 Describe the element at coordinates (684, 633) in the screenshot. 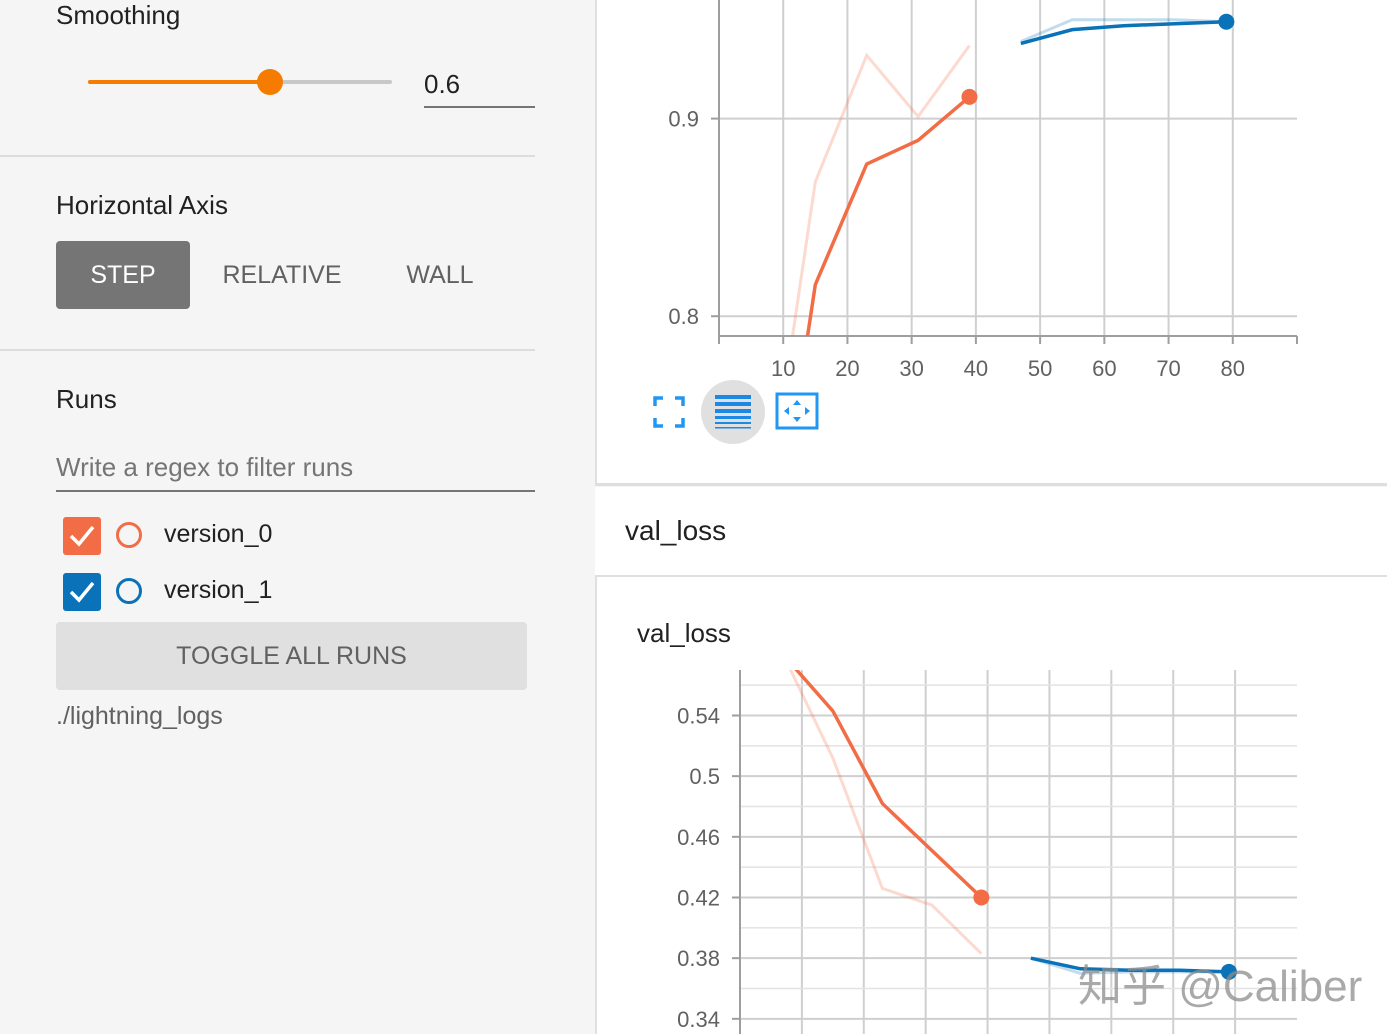

I see `chart-title: val_loss` at that location.